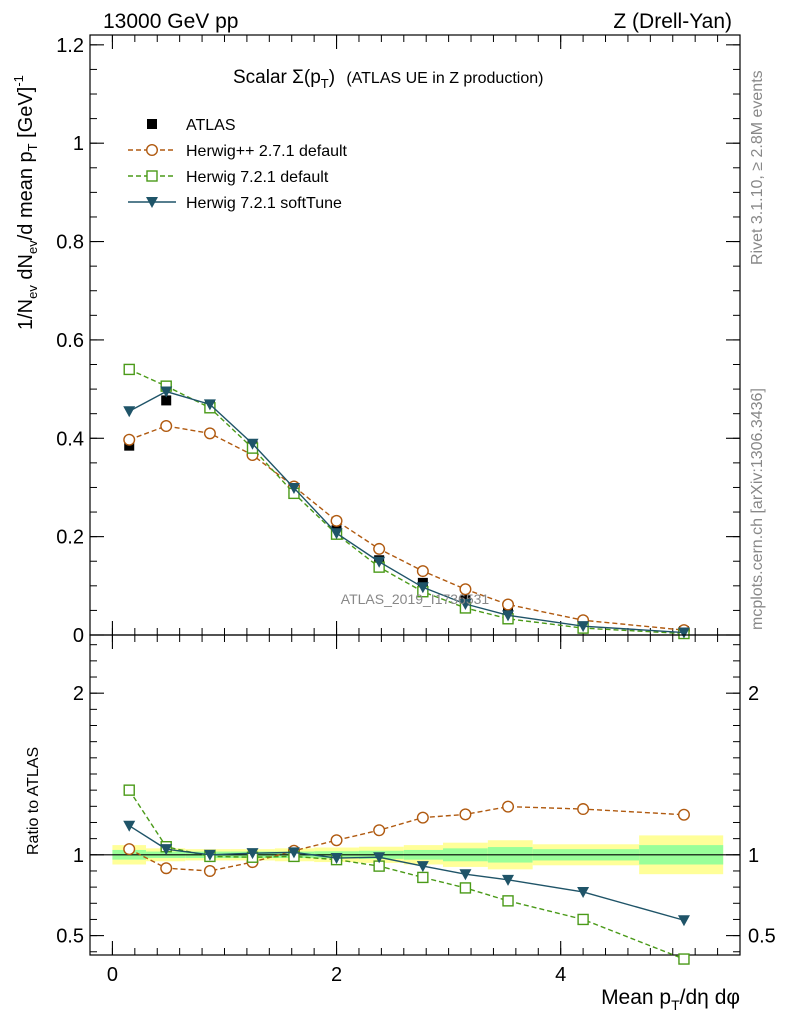  I want to click on main-y-tick-label: 0.8, so click(70, 243).